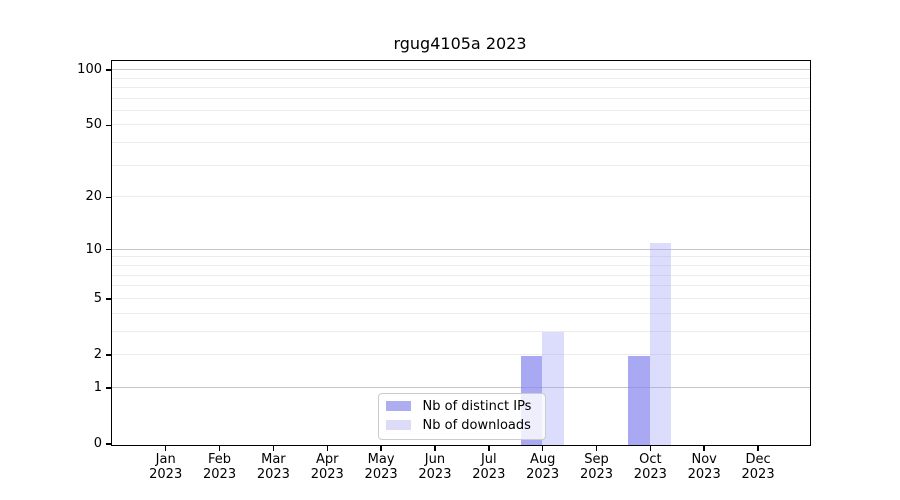 The image size is (900, 500). What do you see at coordinates (542, 459) in the screenshot?
I see `x-tick-month: Aug` at bounding box center [542, 459].